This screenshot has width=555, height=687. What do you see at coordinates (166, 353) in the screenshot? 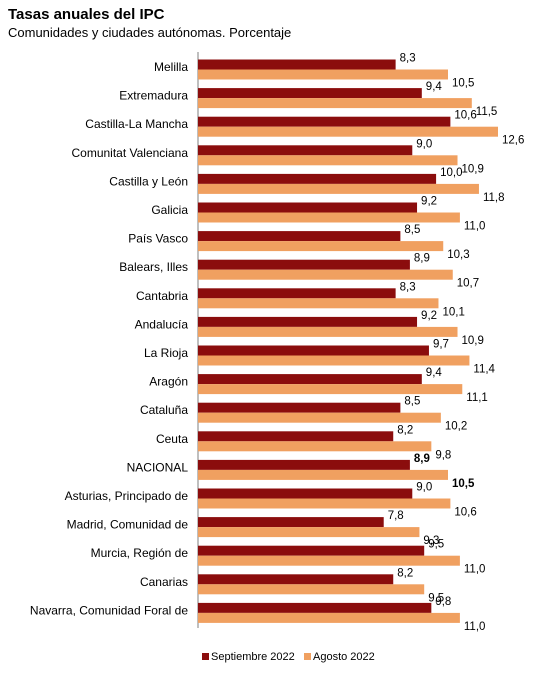
I see `category-label: La Rioja` at bounding box center [166, 353].